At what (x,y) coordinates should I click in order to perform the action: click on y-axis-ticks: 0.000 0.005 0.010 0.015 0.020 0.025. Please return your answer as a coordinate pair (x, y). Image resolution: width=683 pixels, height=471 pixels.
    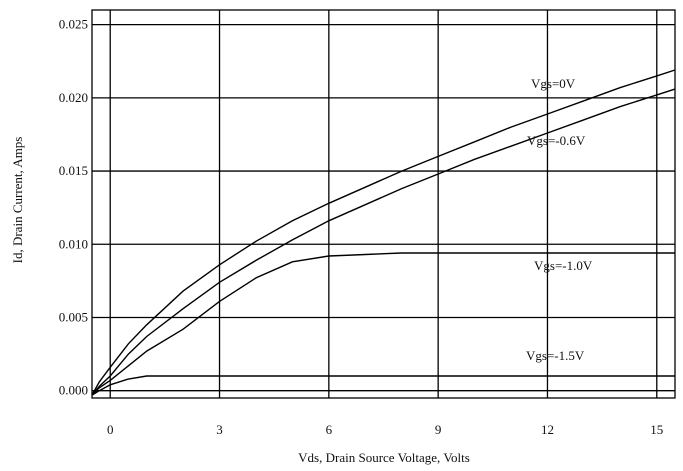
    Looking at the image, I should click on (73, 207).